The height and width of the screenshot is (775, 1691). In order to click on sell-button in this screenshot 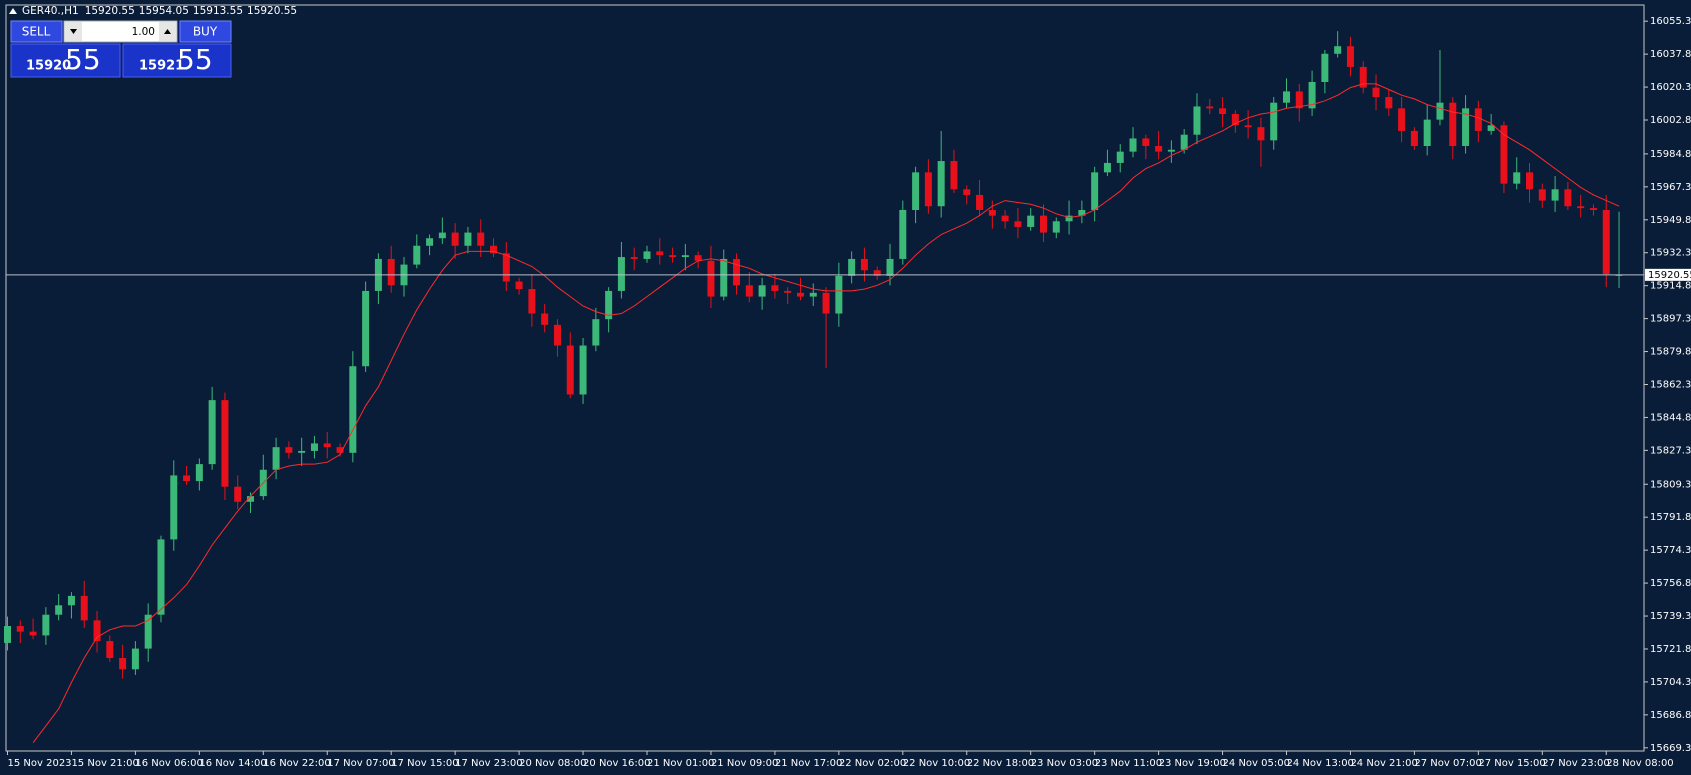, I will do `click(36, 31)`.